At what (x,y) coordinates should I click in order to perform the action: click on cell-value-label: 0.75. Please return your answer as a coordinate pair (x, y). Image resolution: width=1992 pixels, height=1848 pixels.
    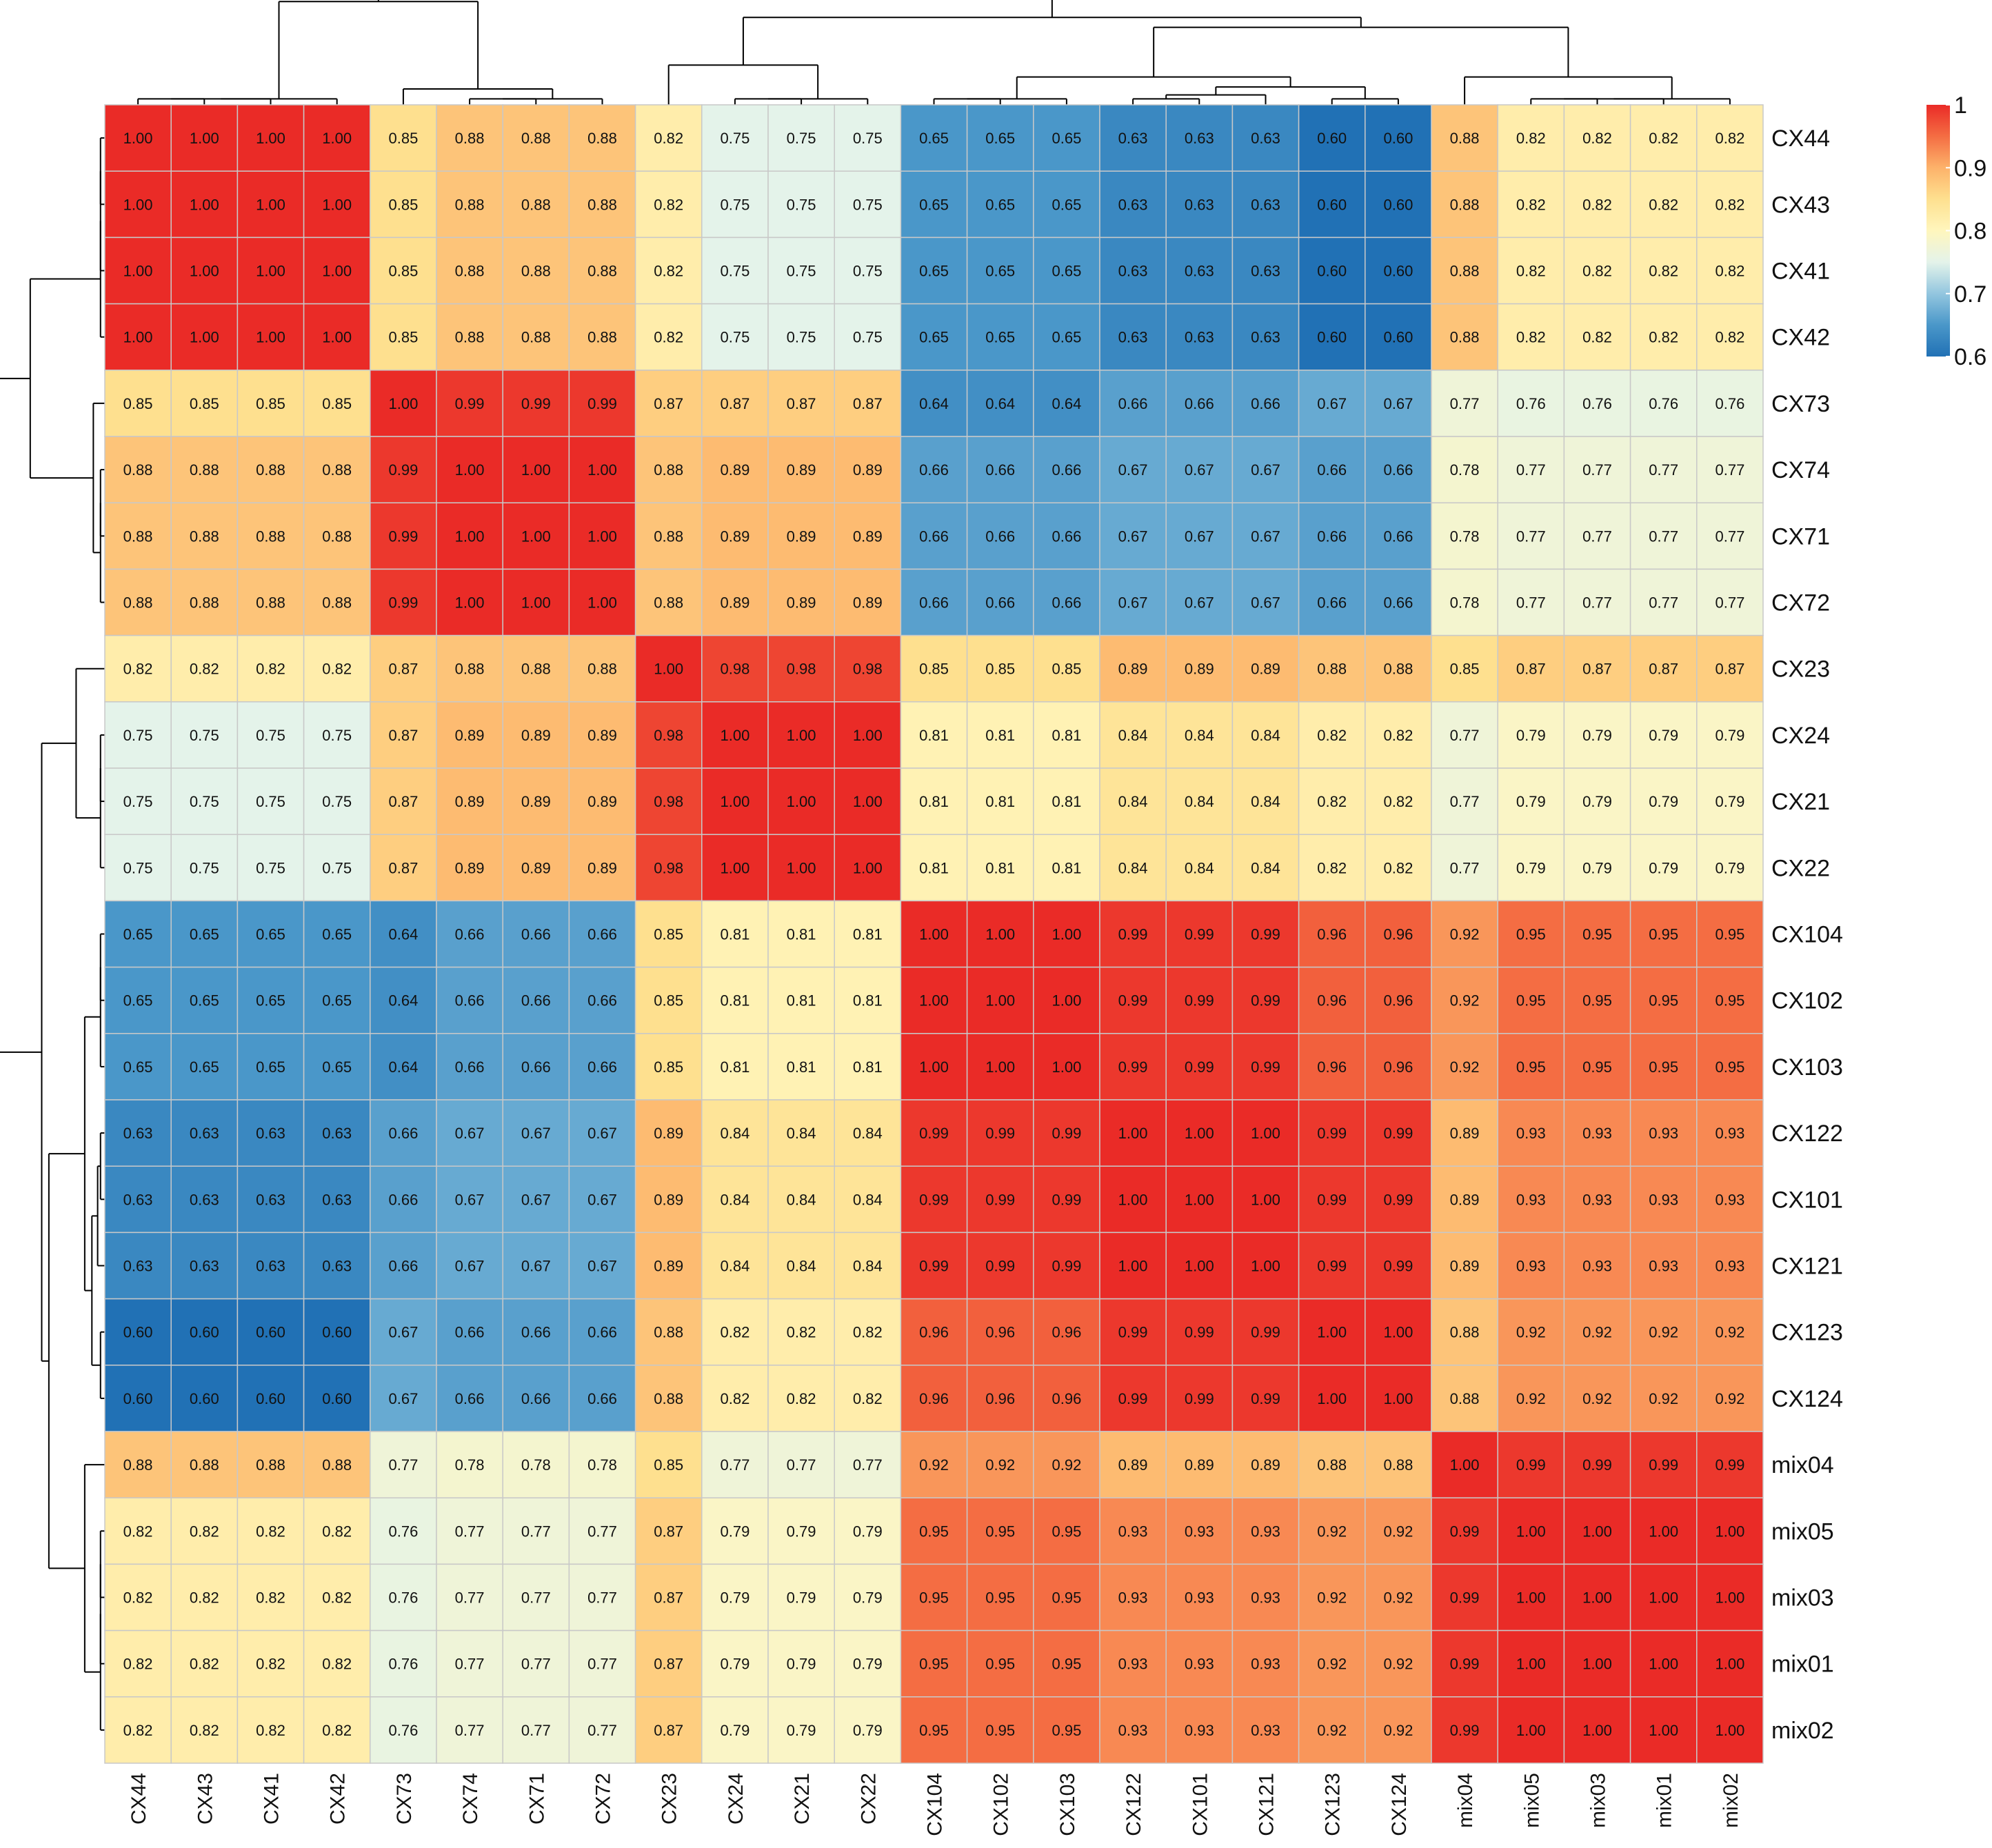
    Looking at the image, I should click on (138, 802).